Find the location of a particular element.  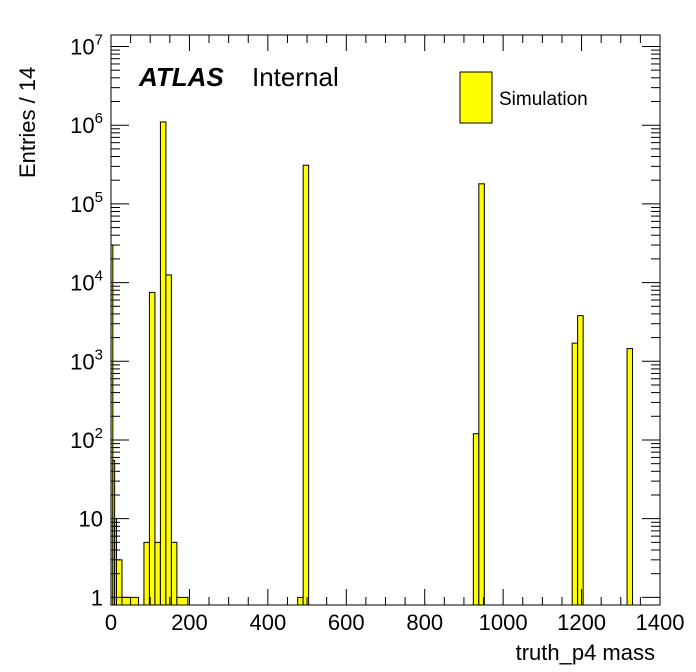

y-tick-label: 10⁷ is located at coordinates (86, 45).